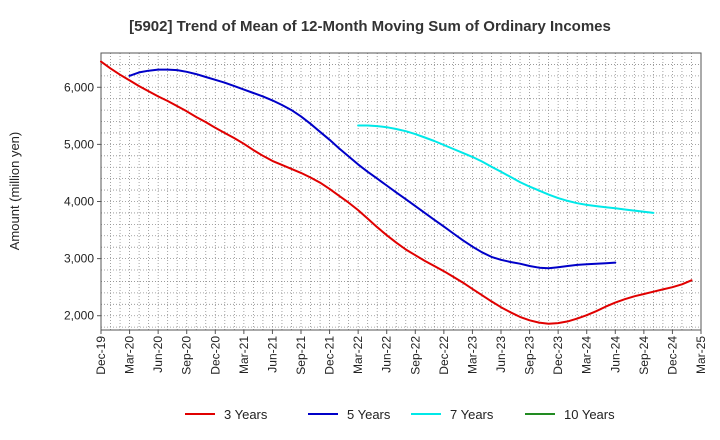 Image resolution: width=720 pixels, height=440 pixels. I want to click on x-tick-label: Jun-24, so click(615, 354).